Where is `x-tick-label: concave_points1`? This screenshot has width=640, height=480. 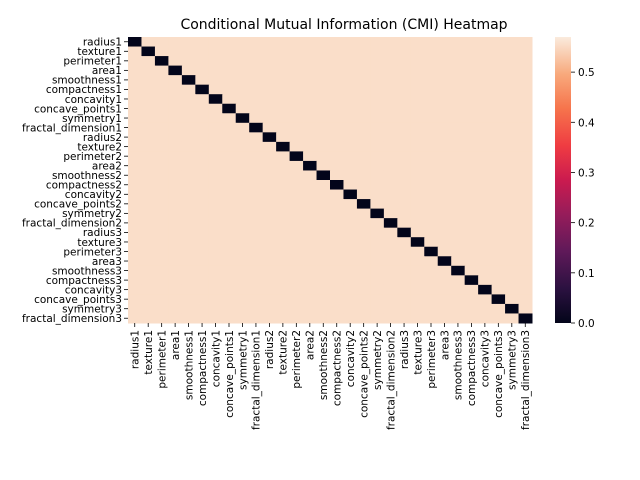 x-tick-label: concave_points1 is located at coordinates (230, 374).